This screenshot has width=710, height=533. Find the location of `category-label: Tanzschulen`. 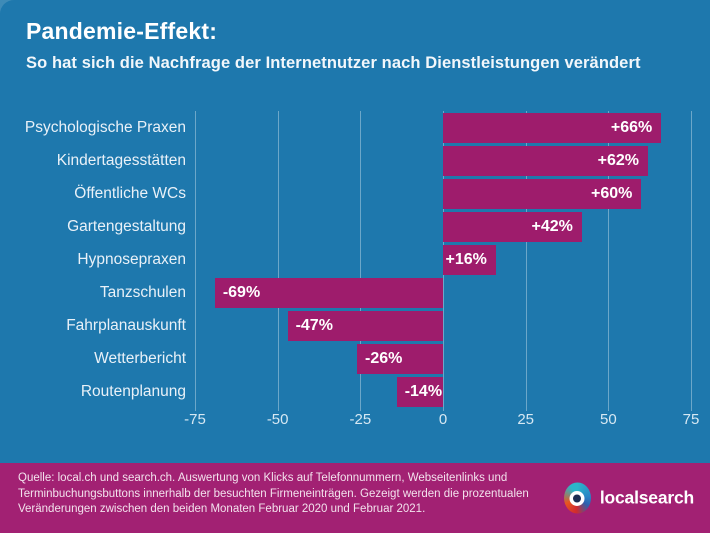

category-label: Tanzschulen is located at coordinates (142, 292).